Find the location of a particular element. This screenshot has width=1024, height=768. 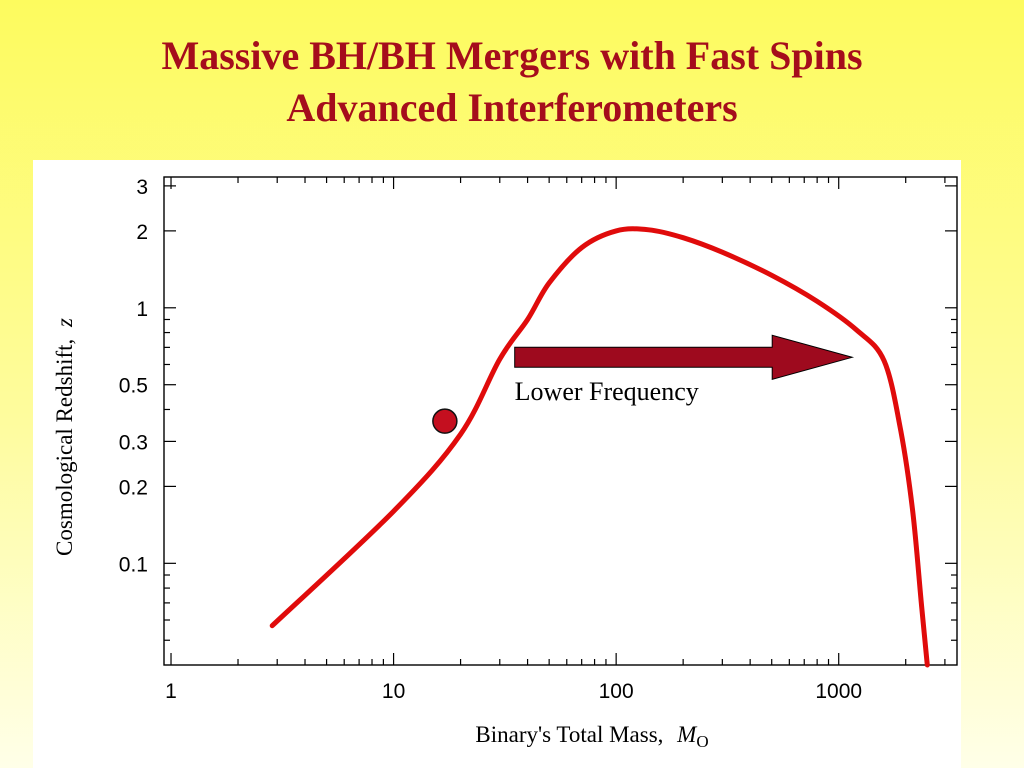

title-line-1: Massive BH/BH Mergers with Fast Spins is located at coordinates (512, 55).